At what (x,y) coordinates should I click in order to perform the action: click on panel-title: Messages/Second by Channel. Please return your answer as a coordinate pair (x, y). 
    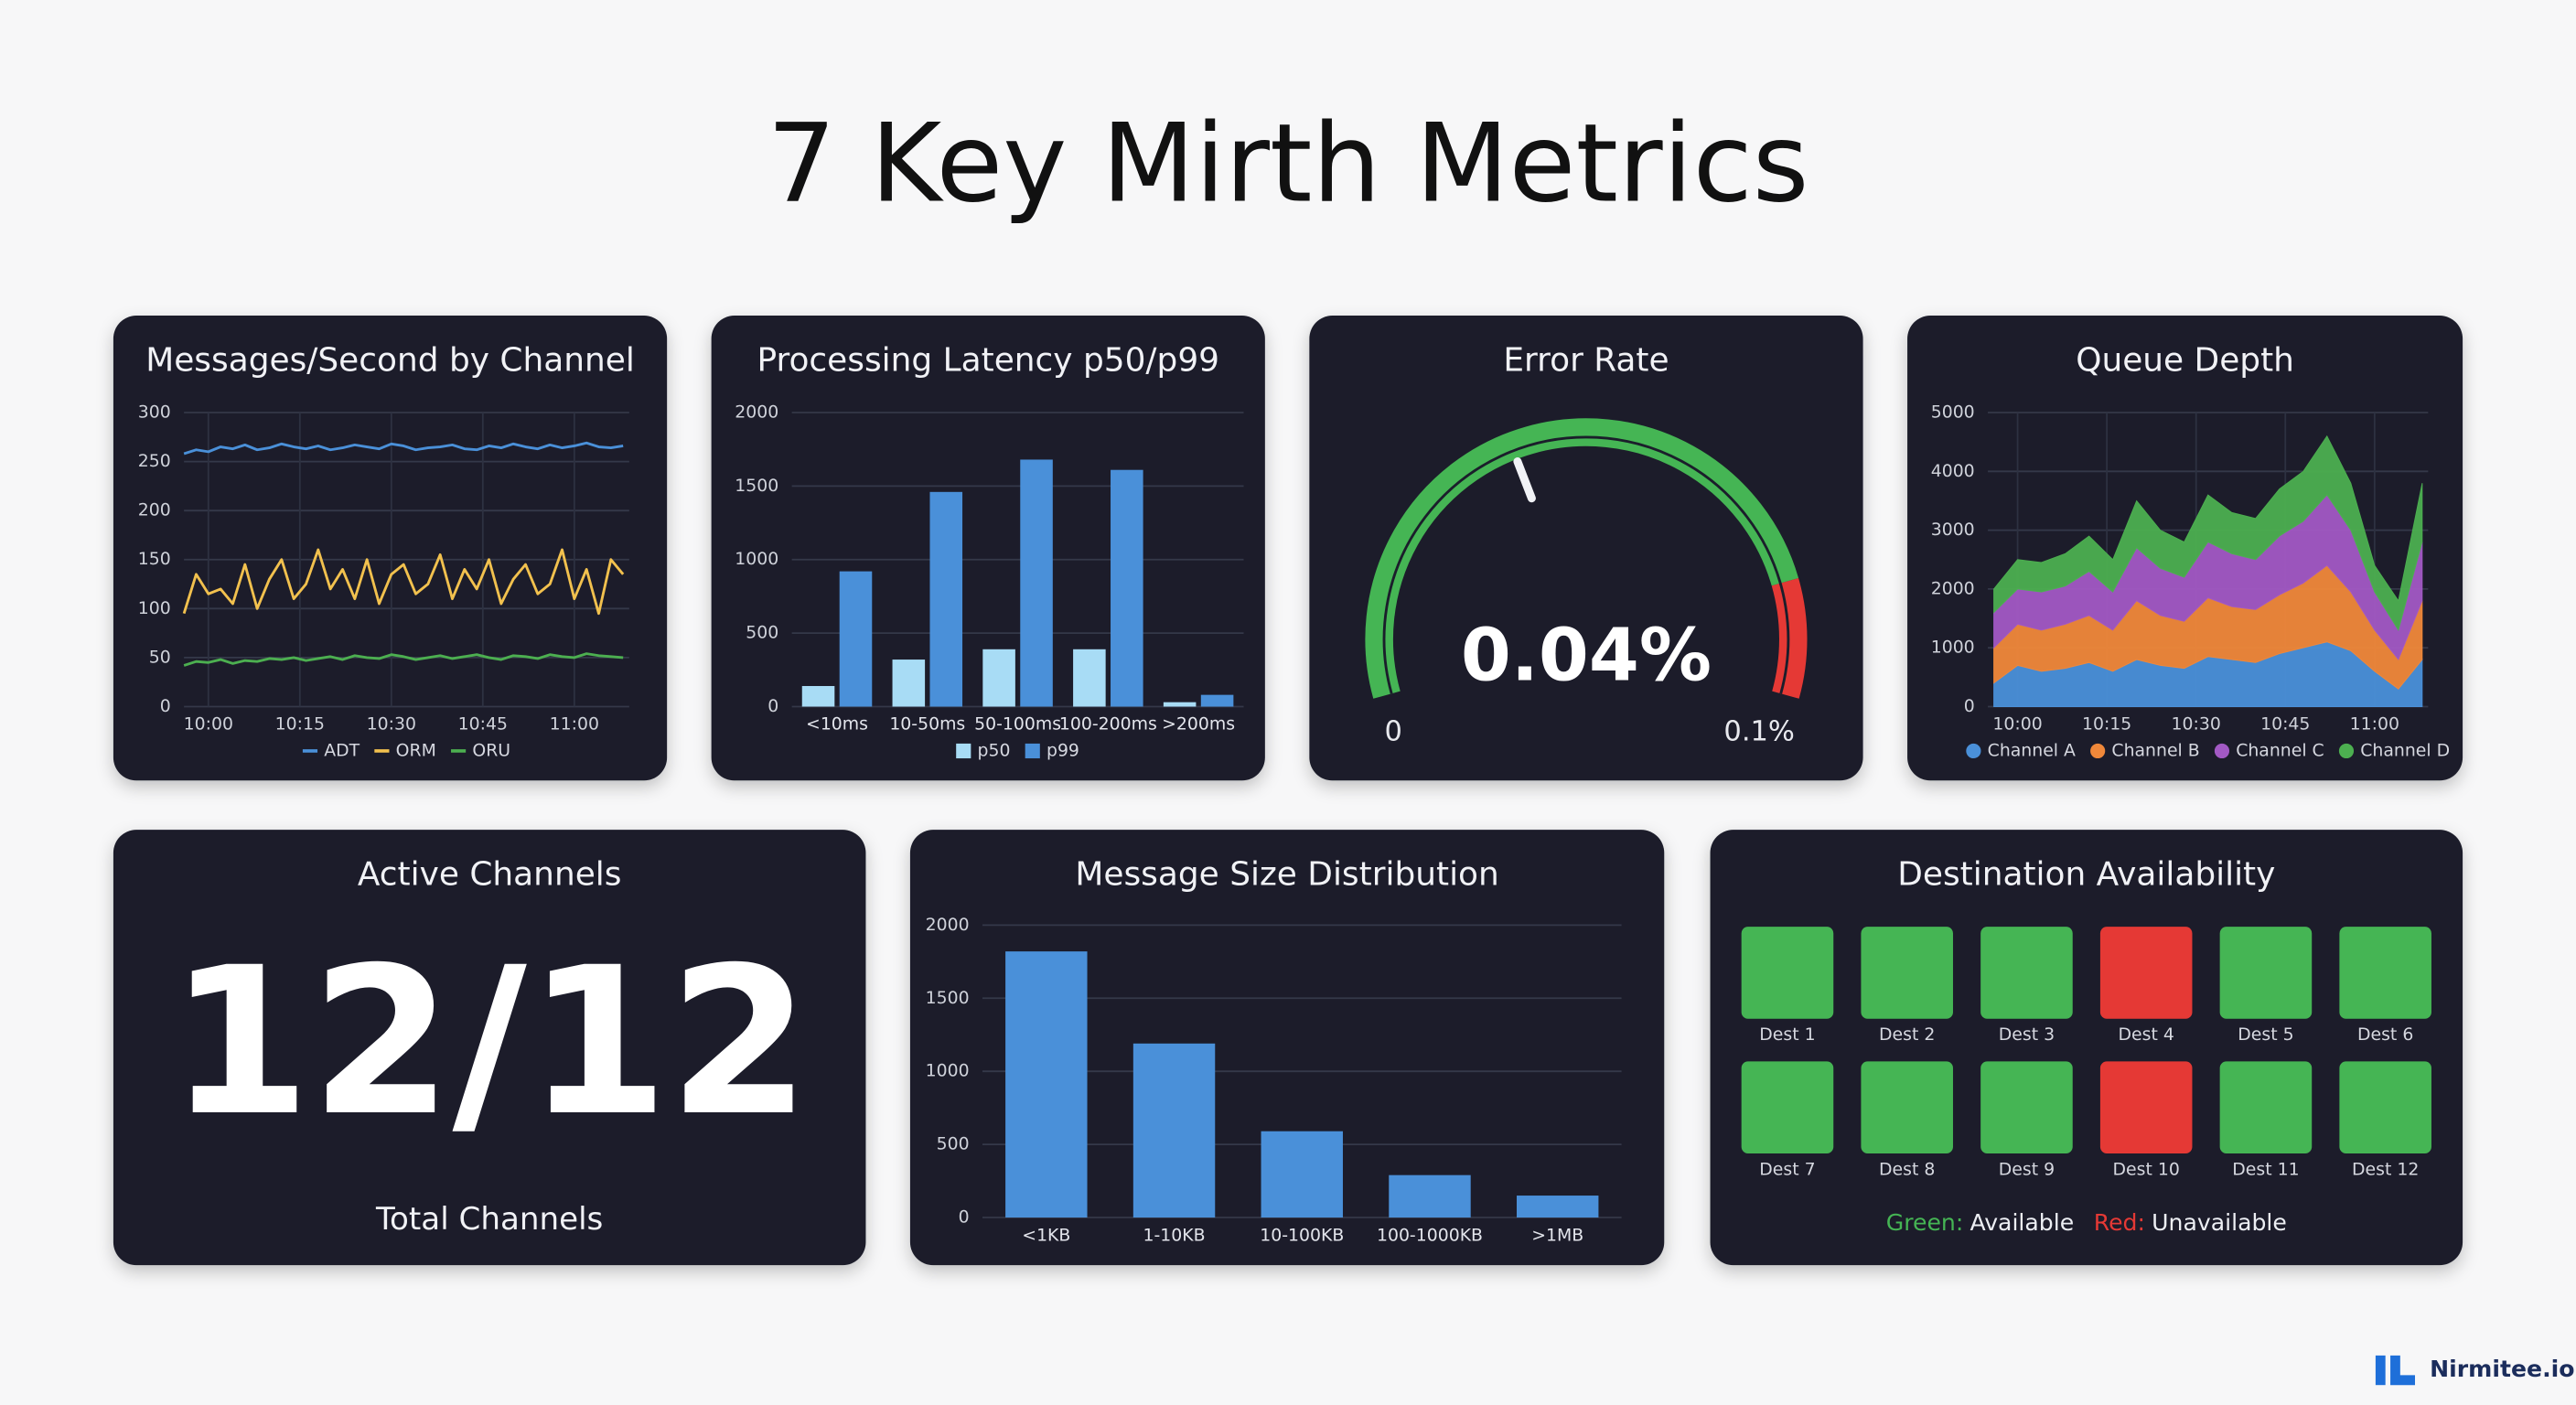
    Looking at the image, I should click on (390, 360).